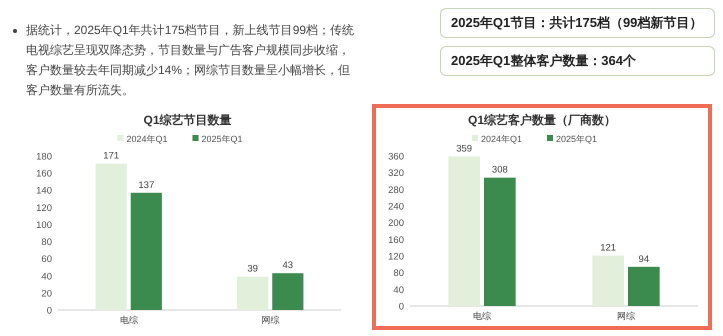 This screenshot has height=336, width=723. What do you see at coordinates (396, 224) in the screenshot?
I see `y-tick-label: 200` at bounding box center [396, 224].